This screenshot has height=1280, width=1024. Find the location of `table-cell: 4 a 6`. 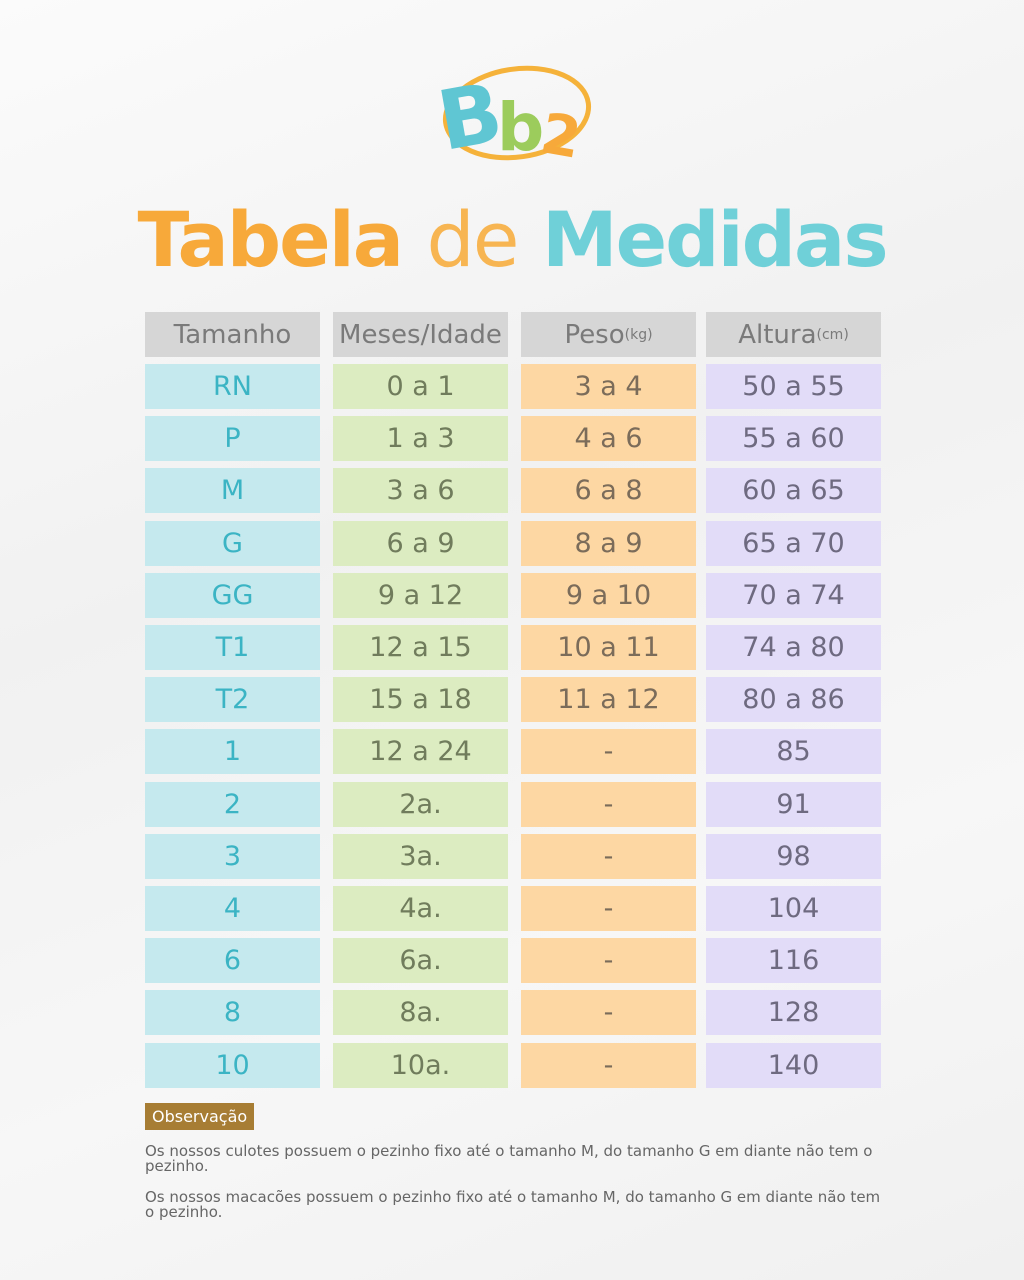

table-cell: 4 a 6 is located at coordinates (608, 439).